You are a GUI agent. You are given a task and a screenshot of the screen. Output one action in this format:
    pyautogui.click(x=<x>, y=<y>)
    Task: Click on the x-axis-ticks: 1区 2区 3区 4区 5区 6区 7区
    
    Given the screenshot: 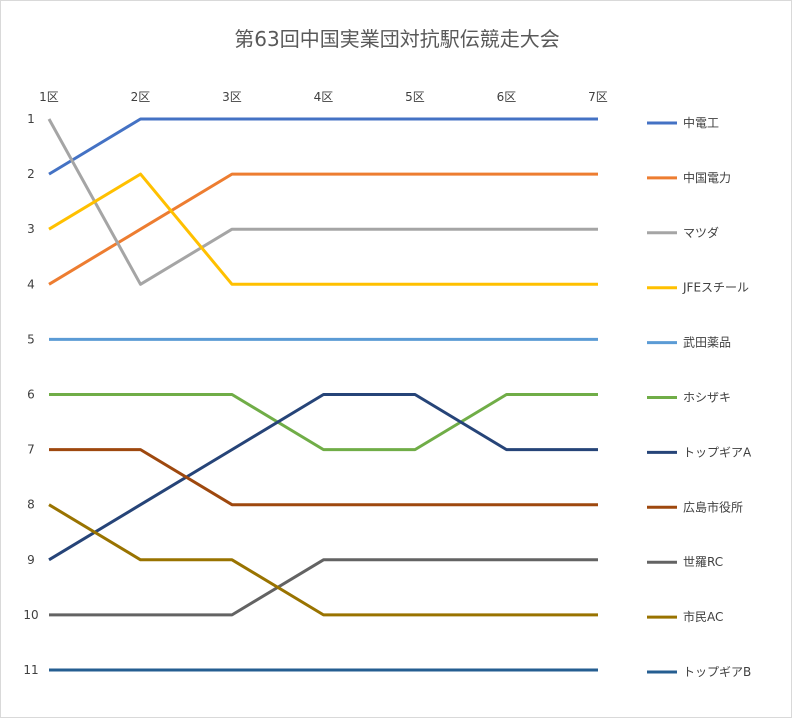 What is the action you would take?
    pyautogui.click(x=323, y=97)
    